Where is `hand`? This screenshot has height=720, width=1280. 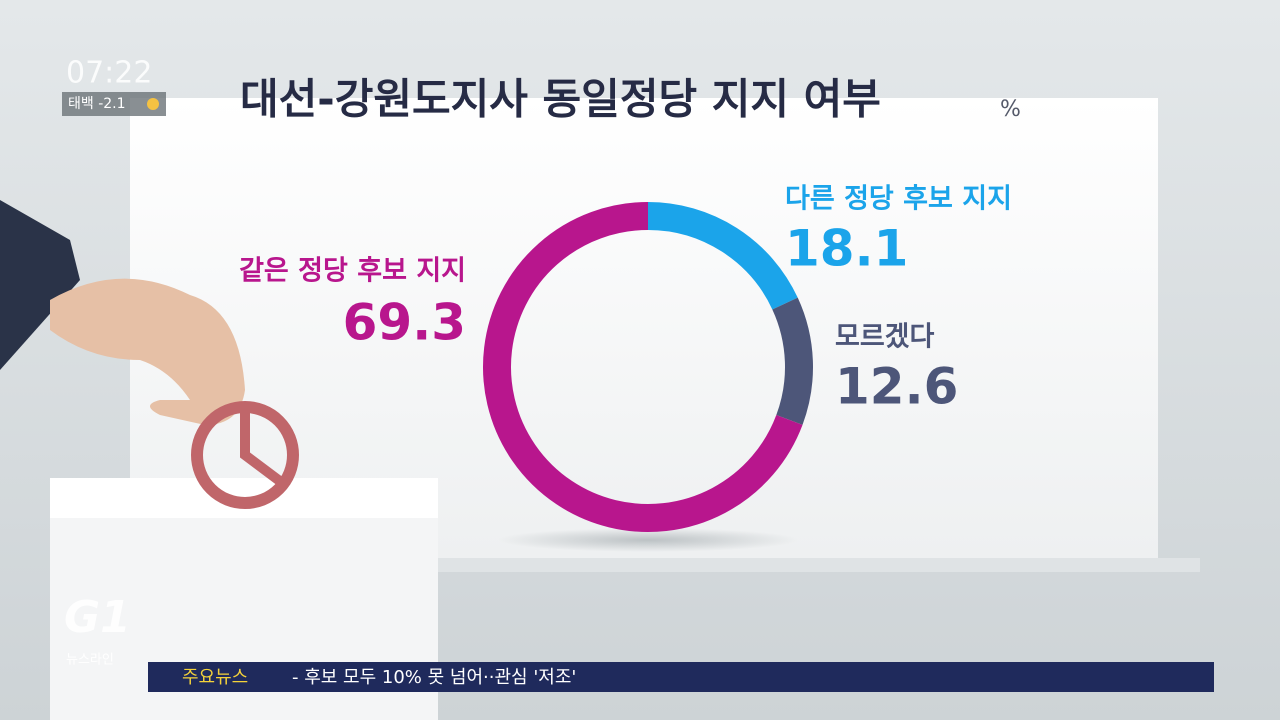
hand is located at coordinates (147, 351).